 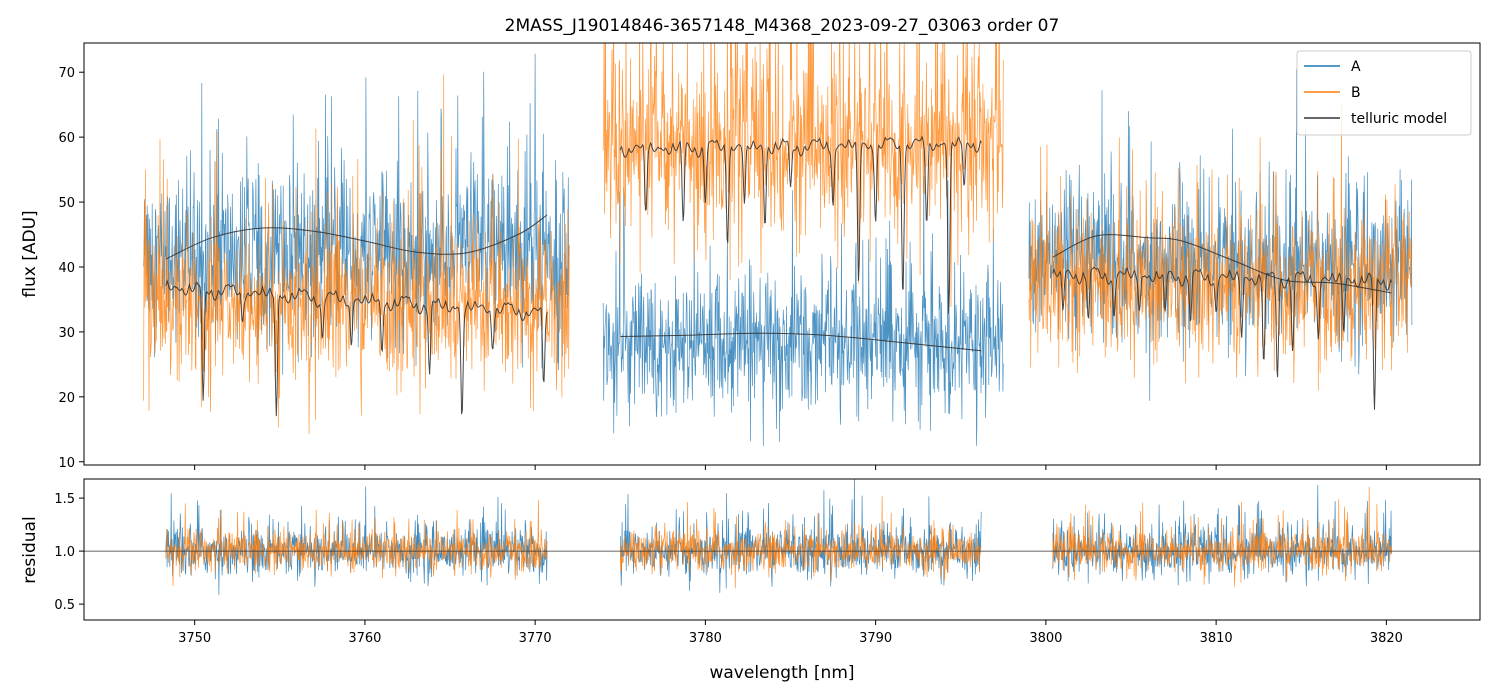 I want to click on residual-y-axis-label: residual, so click(x=30, y=549).